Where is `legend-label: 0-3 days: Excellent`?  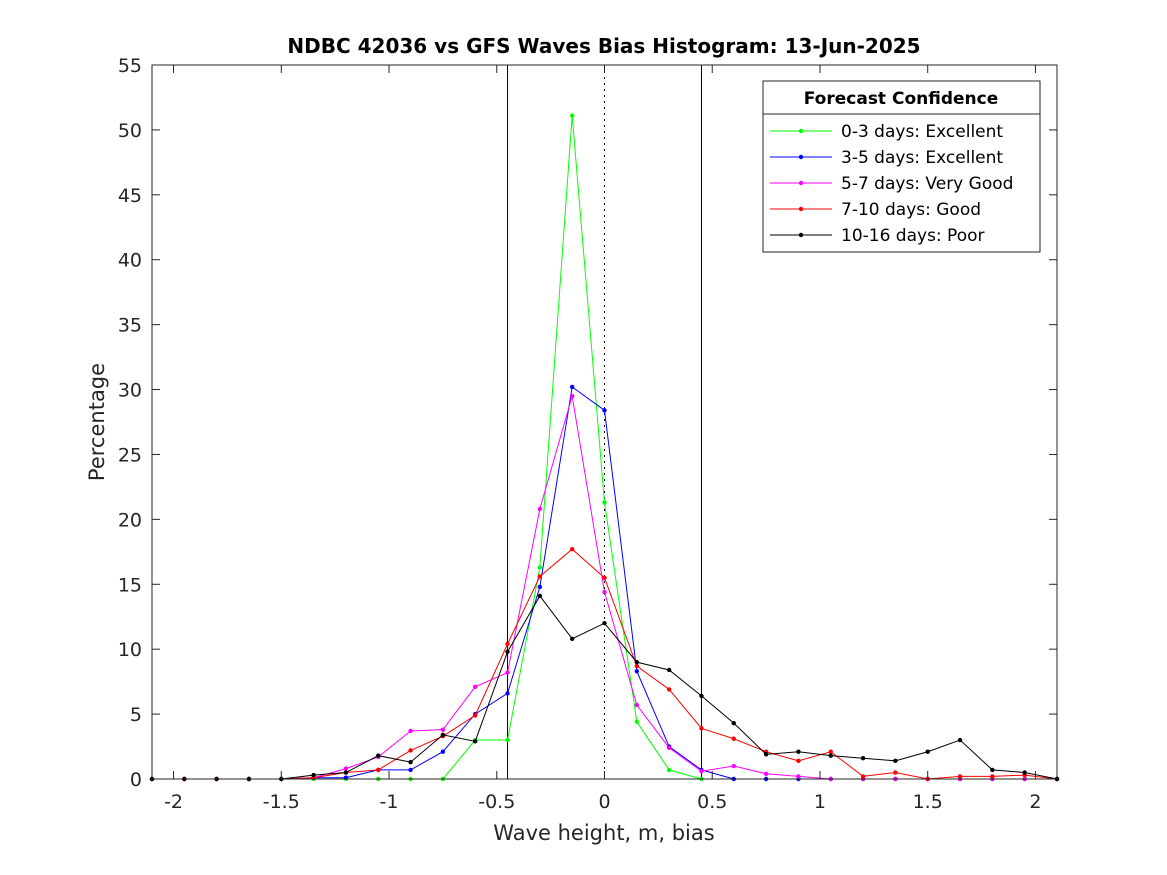
legend-label: 0-3 days: Excellent is located at coordinates (922, 132).